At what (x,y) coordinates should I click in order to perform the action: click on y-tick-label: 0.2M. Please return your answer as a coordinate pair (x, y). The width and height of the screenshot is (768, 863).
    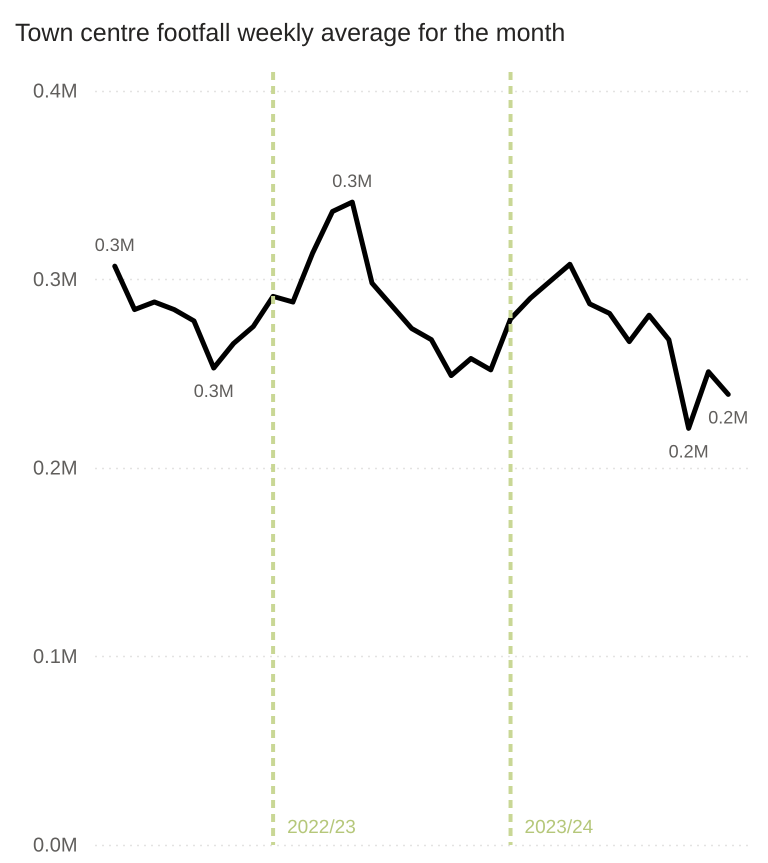
    Looking at the image, I should click on (55, 468).